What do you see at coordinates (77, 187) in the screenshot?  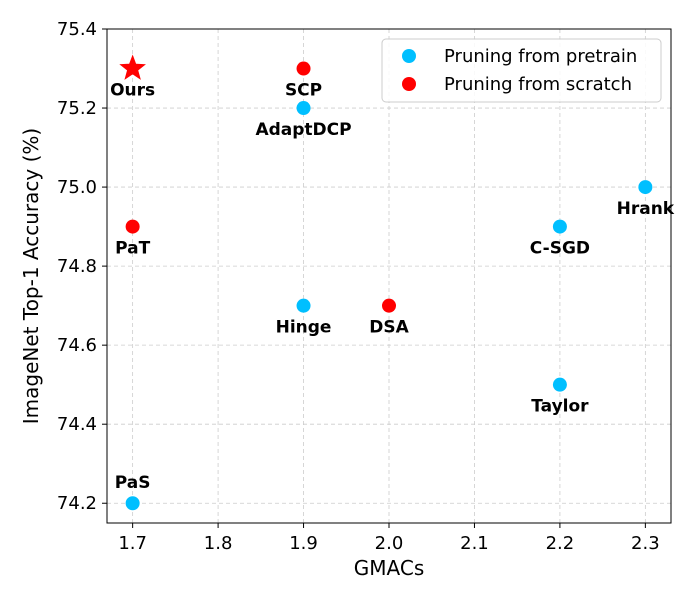 I see `y-tick-label: 75.0` at bounding box center [77, 187].